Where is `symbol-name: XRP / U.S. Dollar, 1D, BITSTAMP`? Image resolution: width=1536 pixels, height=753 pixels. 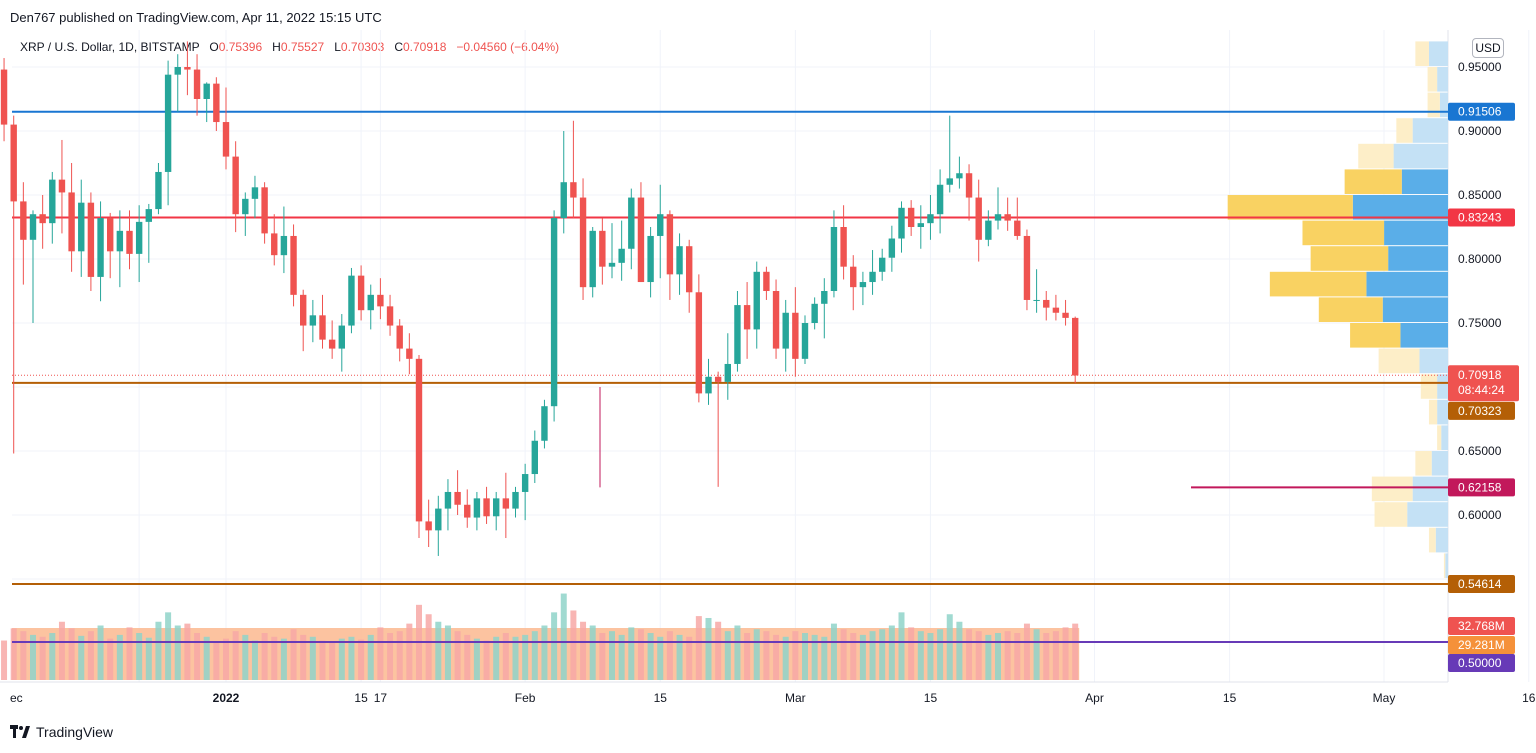
symbol-name: XRP / U.S. Dollar, 1D, BITSTAMP is located at coordinates (110, 47).